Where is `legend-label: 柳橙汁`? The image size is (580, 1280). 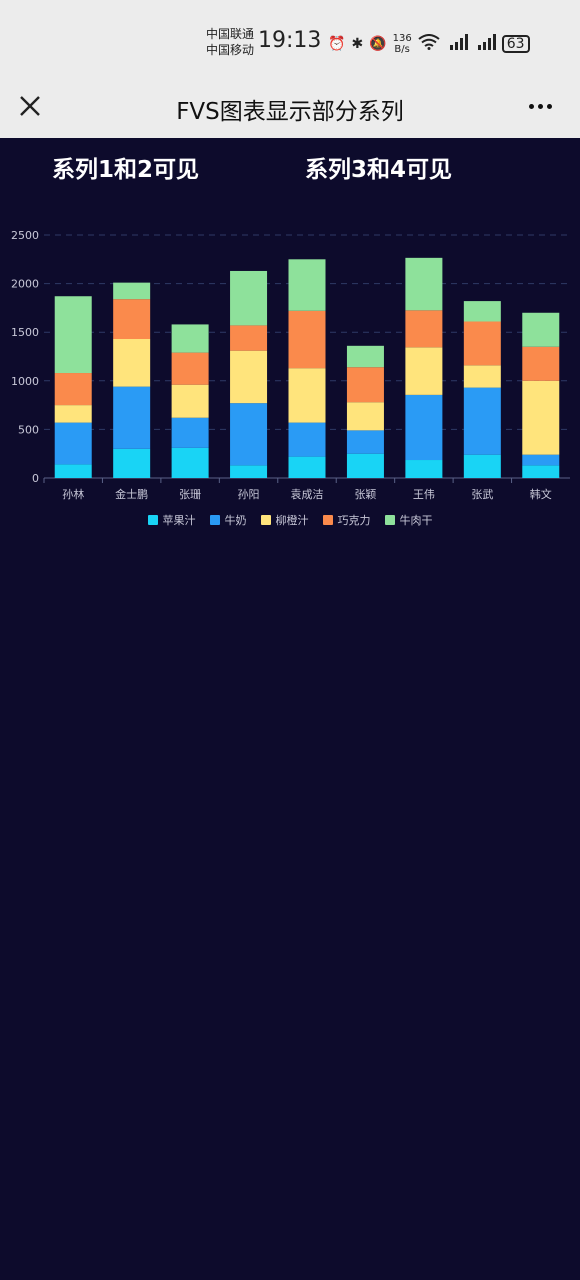
legend-label: 柳橙汁 is located at coordinates (292, 520).